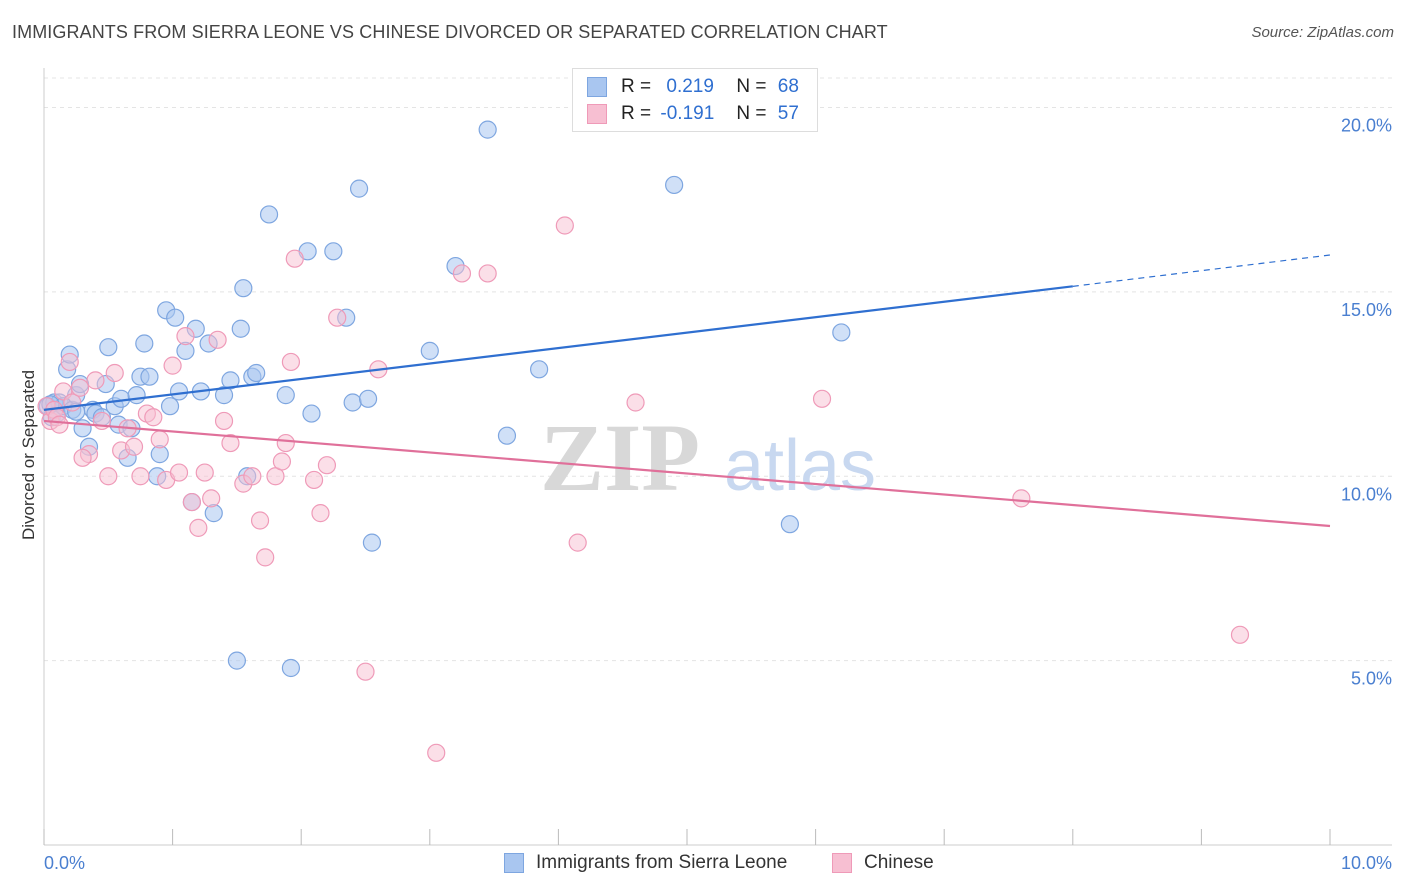  I want to click on y-tick-label: 10.0%, so click(1366, 494).